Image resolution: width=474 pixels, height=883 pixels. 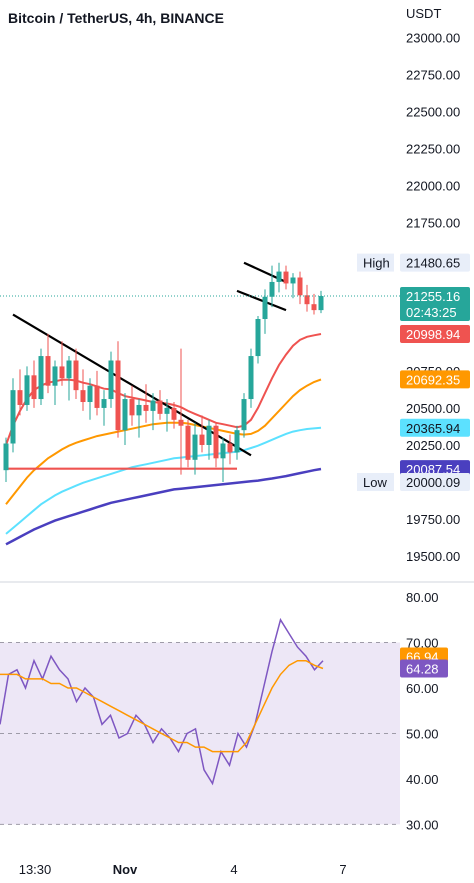 I want to click on svg-text: 20365.94, so click(x=433, y=428).